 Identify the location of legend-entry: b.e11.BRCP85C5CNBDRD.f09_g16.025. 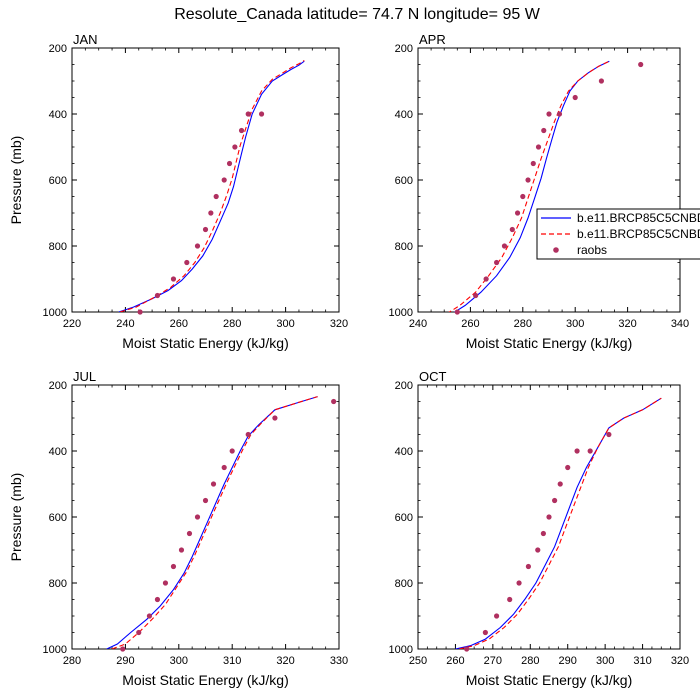
(620, 218).